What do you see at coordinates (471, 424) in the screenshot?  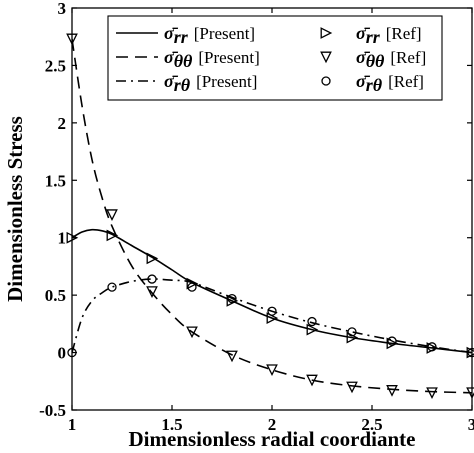 I see `x-tick-label: 3` at bounding box center [471, 424].